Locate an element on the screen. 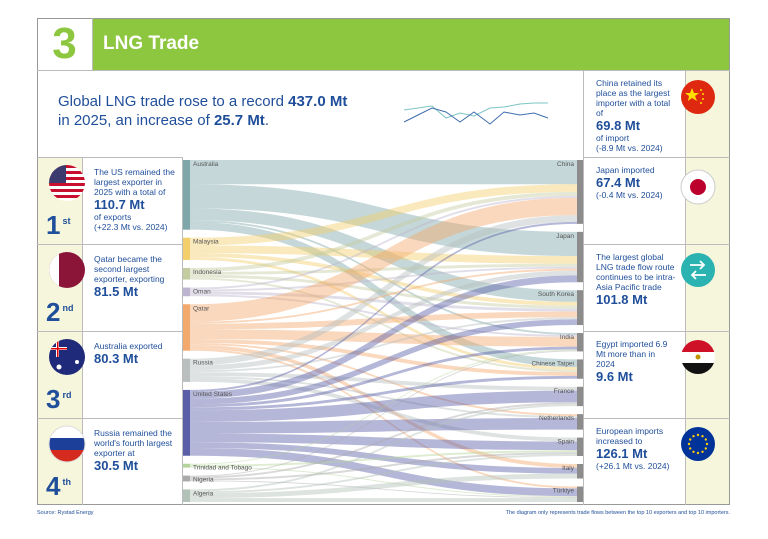 This screenshot has width=768, height=539. rank-number: 4 is located at coordinates (53, 486).